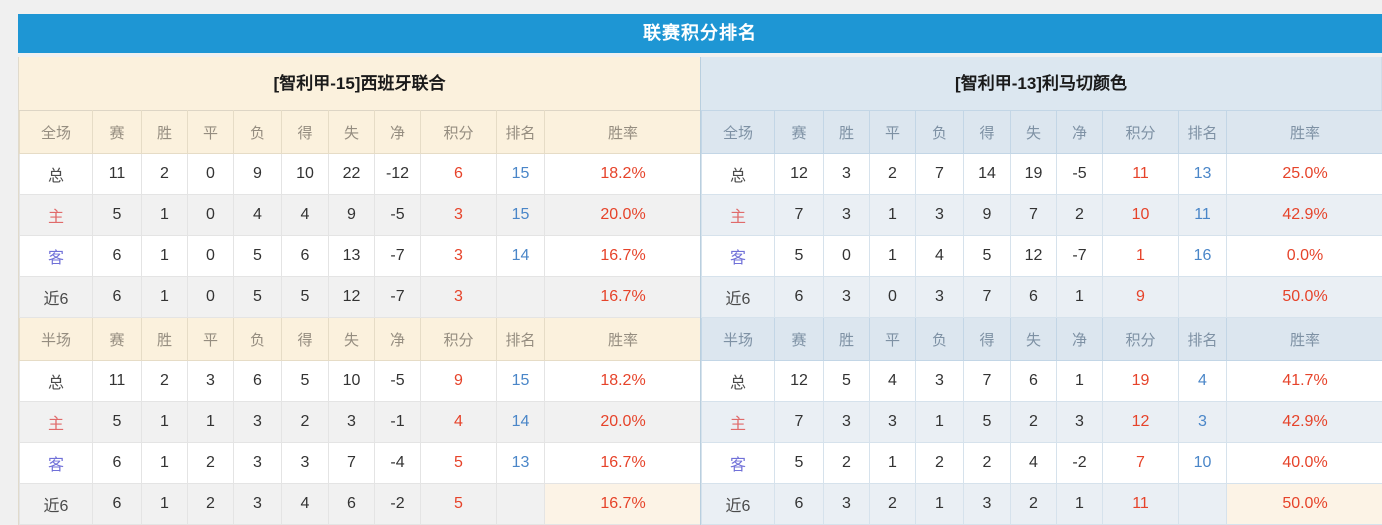  What do you see at coordinates (521, 174) in the screenshot?
I see `stat-cell: 15` at bounding box center [521, 174].